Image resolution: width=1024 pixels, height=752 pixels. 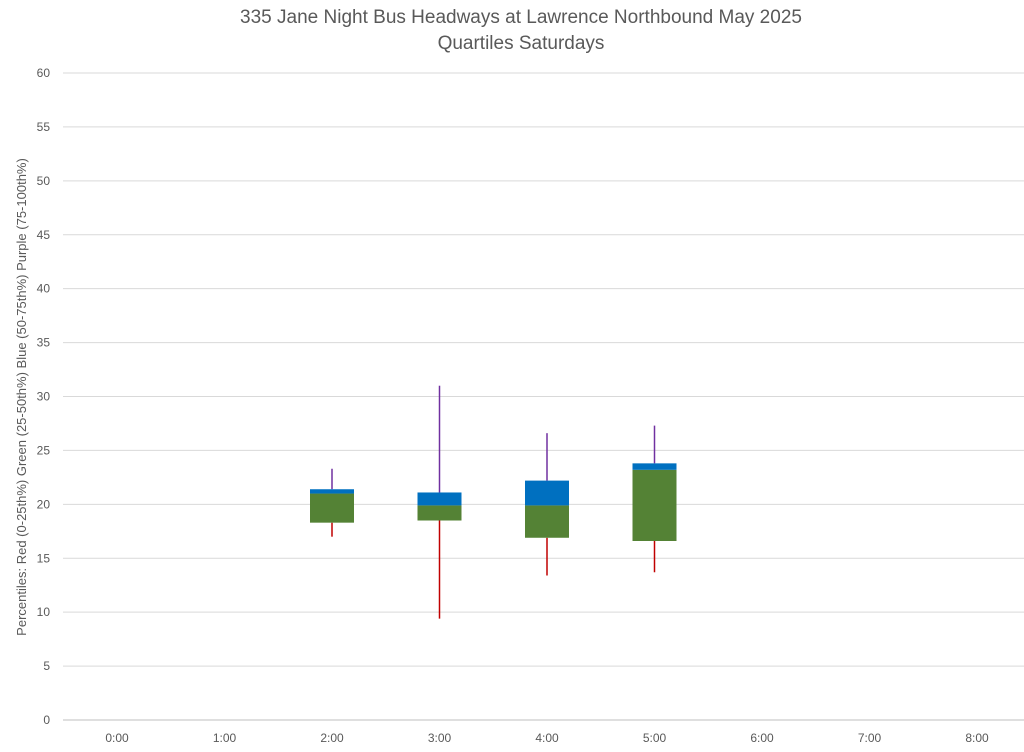 What do you see at coordinates (44, 504) in the screenshot?
I see `y-tick-label: 20` at bounding box center [44, 504].